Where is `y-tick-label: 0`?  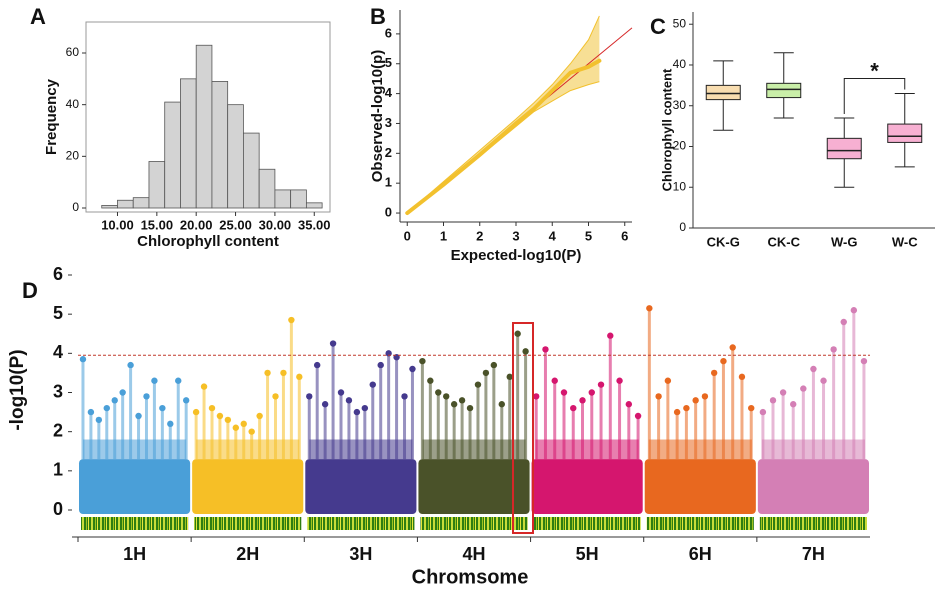
y-tick-label: 0 is located at coordinates (682, 227).